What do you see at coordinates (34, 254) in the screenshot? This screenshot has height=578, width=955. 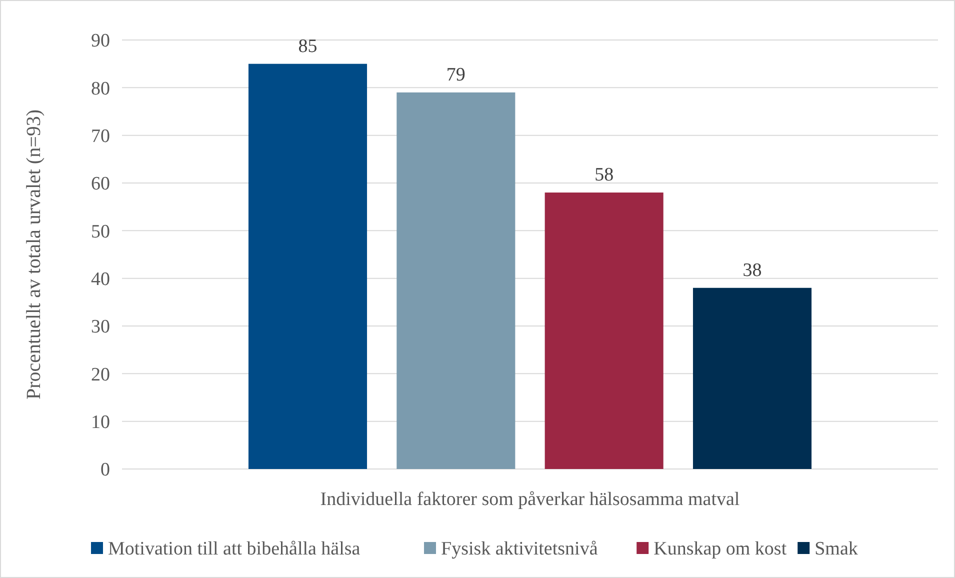 I see `y-axis-title: Procentuellt av totala urvalet (n=93)` at bounding box center [34, 254].